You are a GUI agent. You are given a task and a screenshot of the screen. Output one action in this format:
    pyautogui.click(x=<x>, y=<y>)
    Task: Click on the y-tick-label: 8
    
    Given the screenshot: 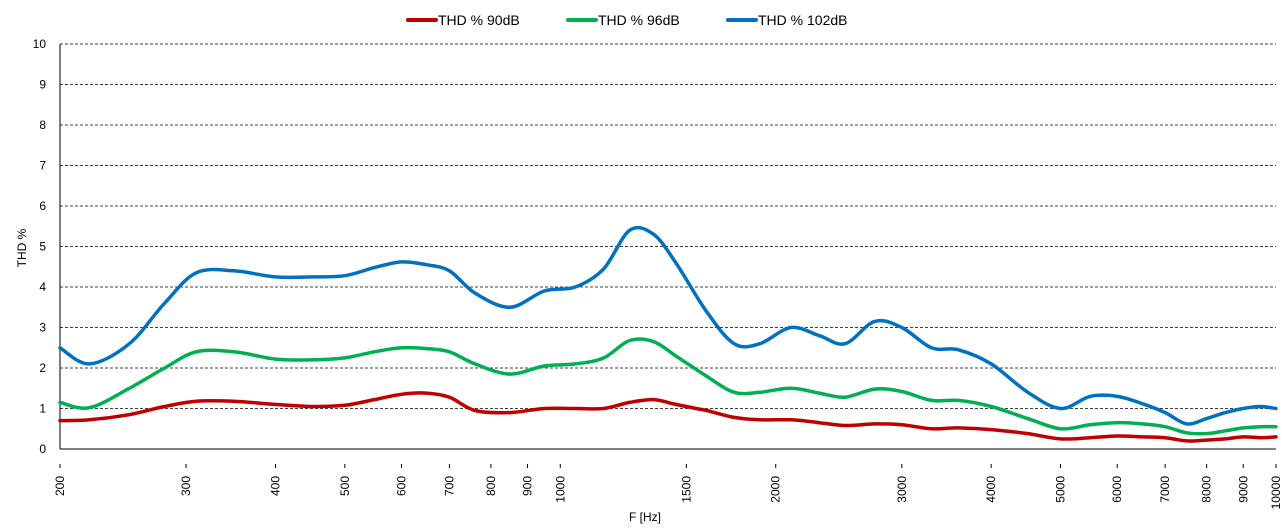 What is the action you would take?
    pyautogui.click(x=42, y=125)
    